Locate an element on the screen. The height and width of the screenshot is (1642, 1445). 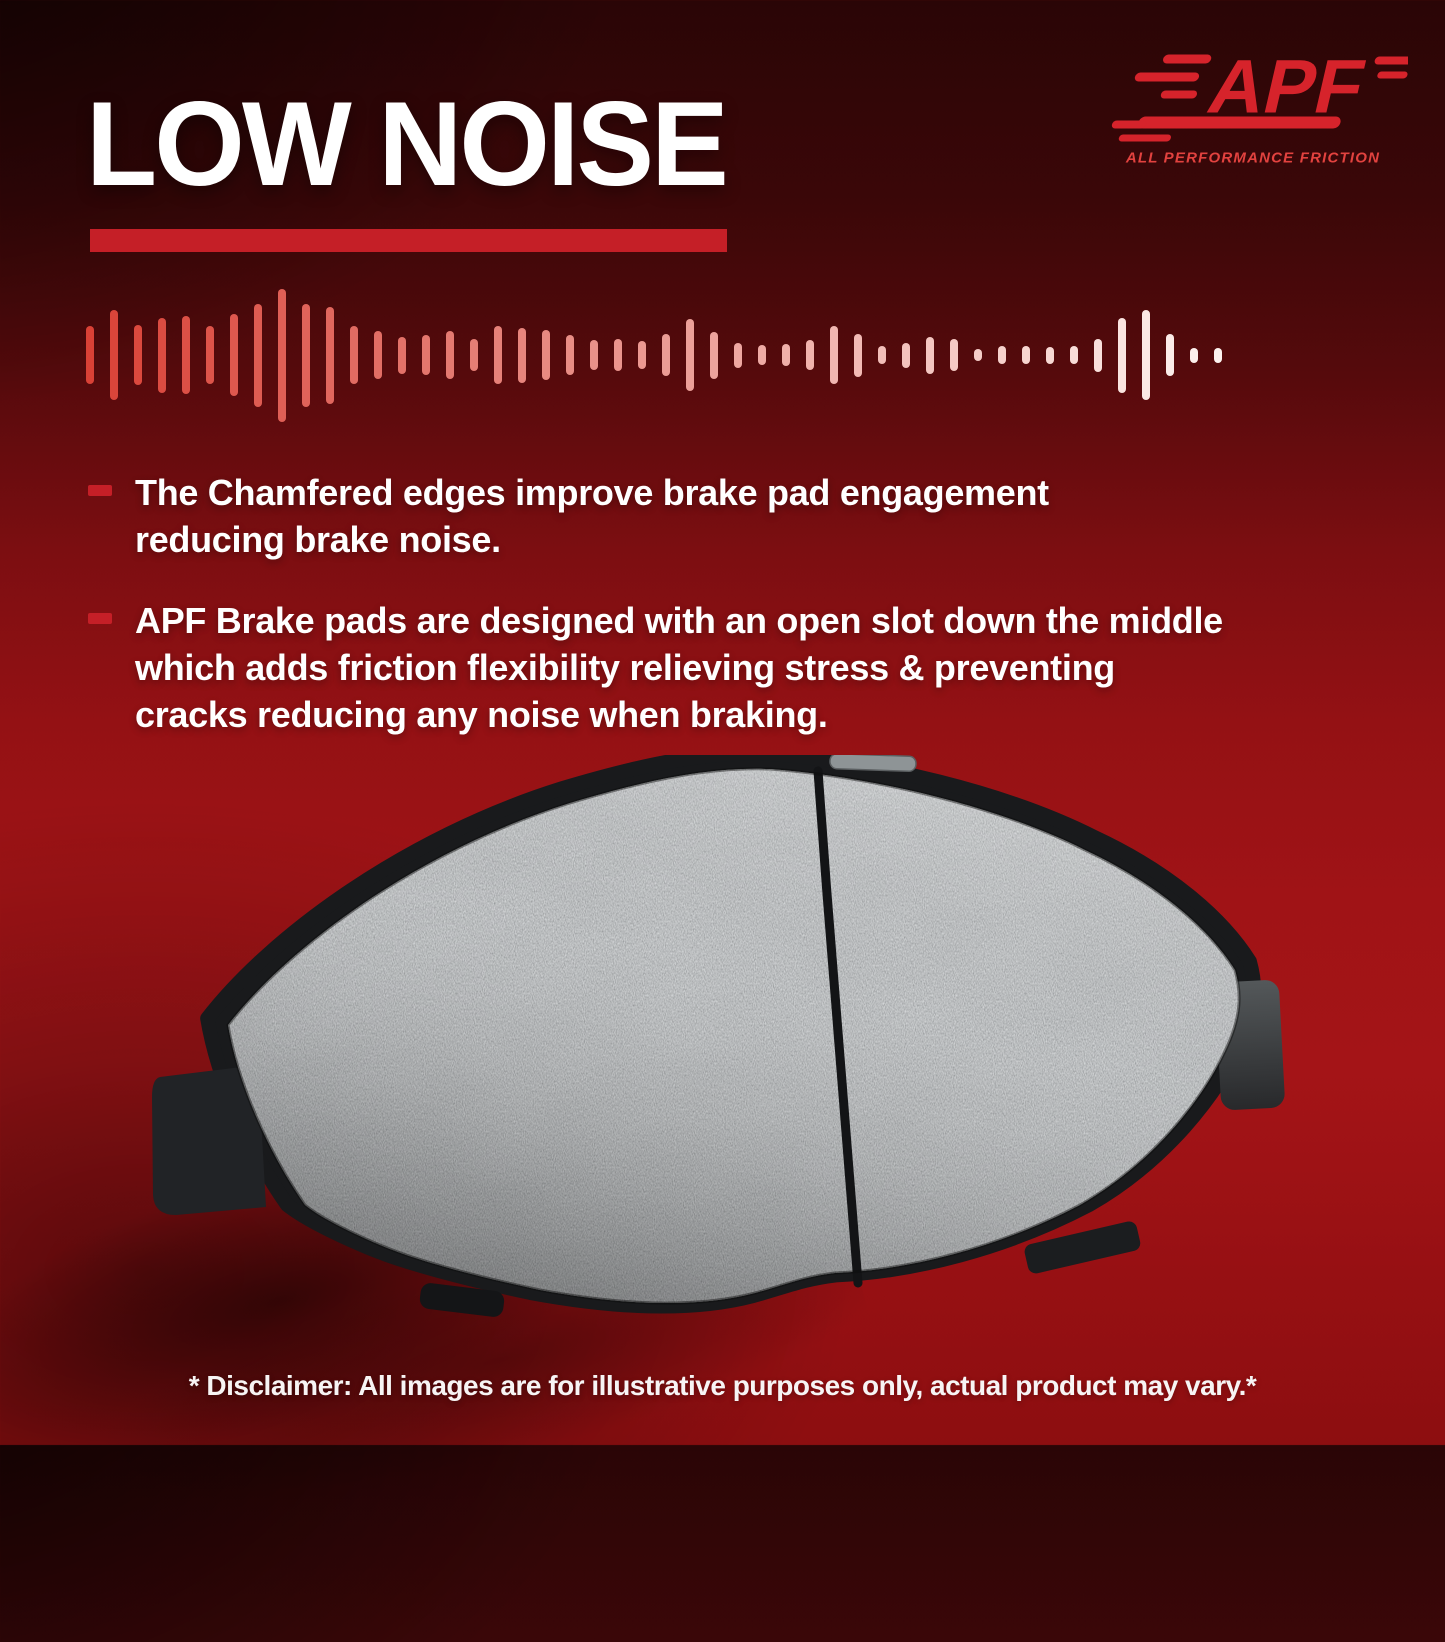
left-mounting-tab is located at coordinates (209, 1140).